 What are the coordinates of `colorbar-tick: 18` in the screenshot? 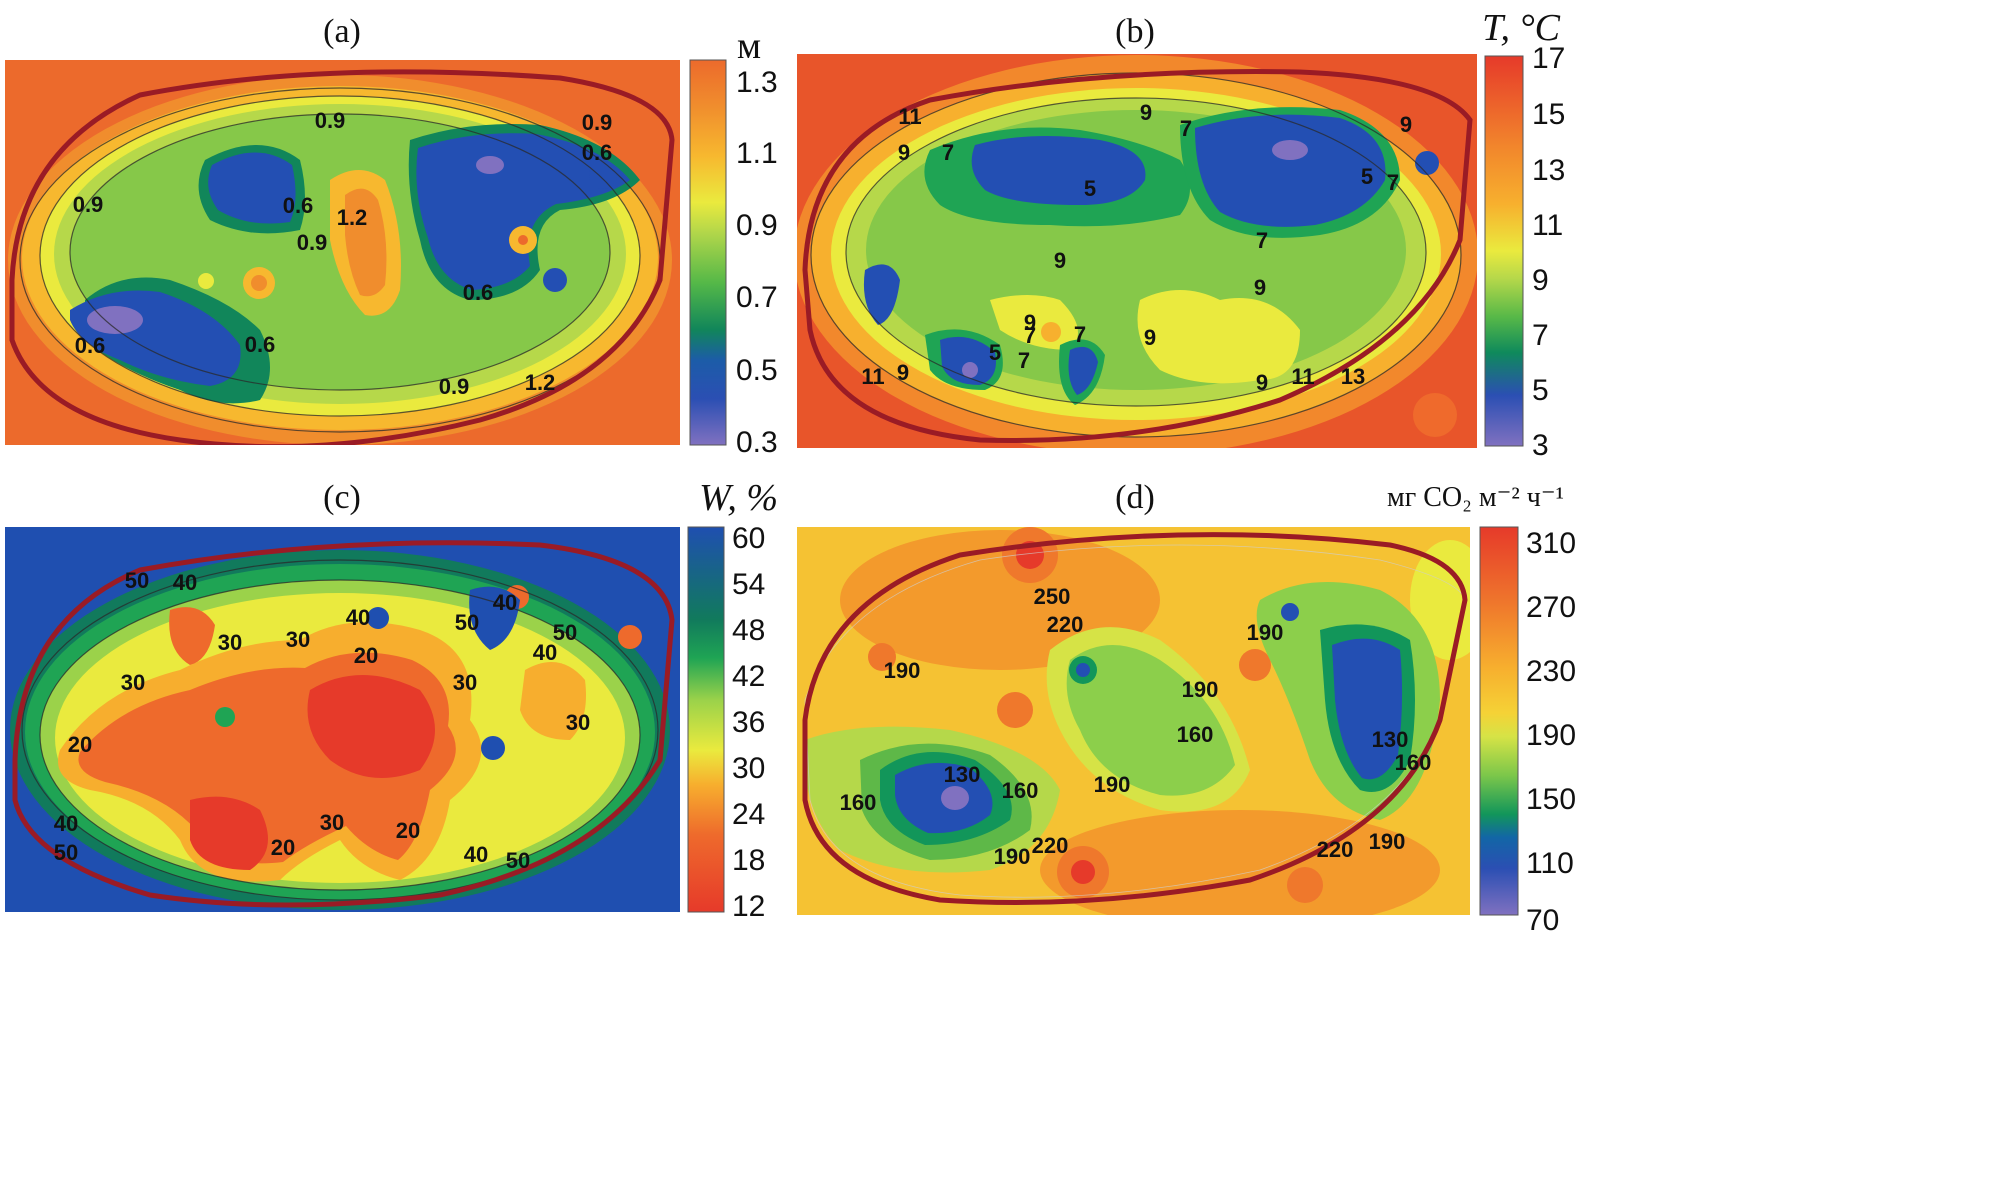 It's located at (748, 860).